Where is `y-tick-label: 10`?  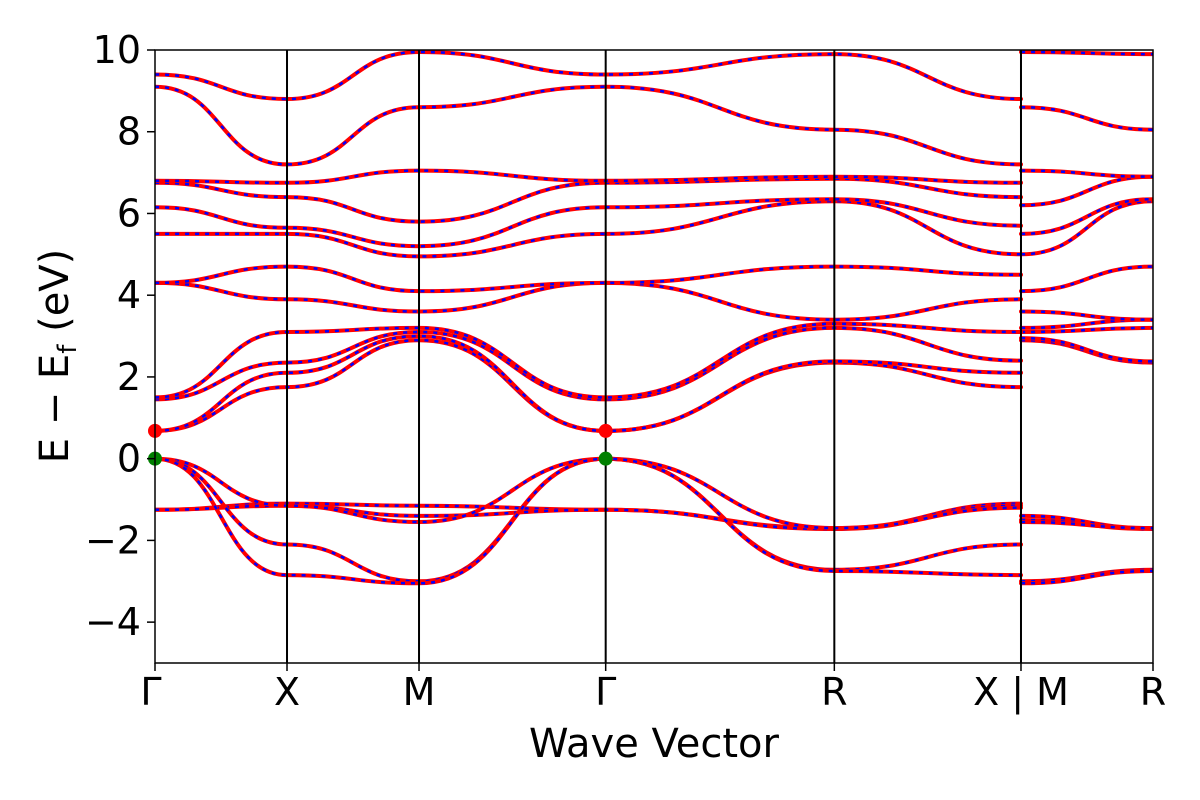 y-tick-label: 10 is located at coordinates (117, 50).